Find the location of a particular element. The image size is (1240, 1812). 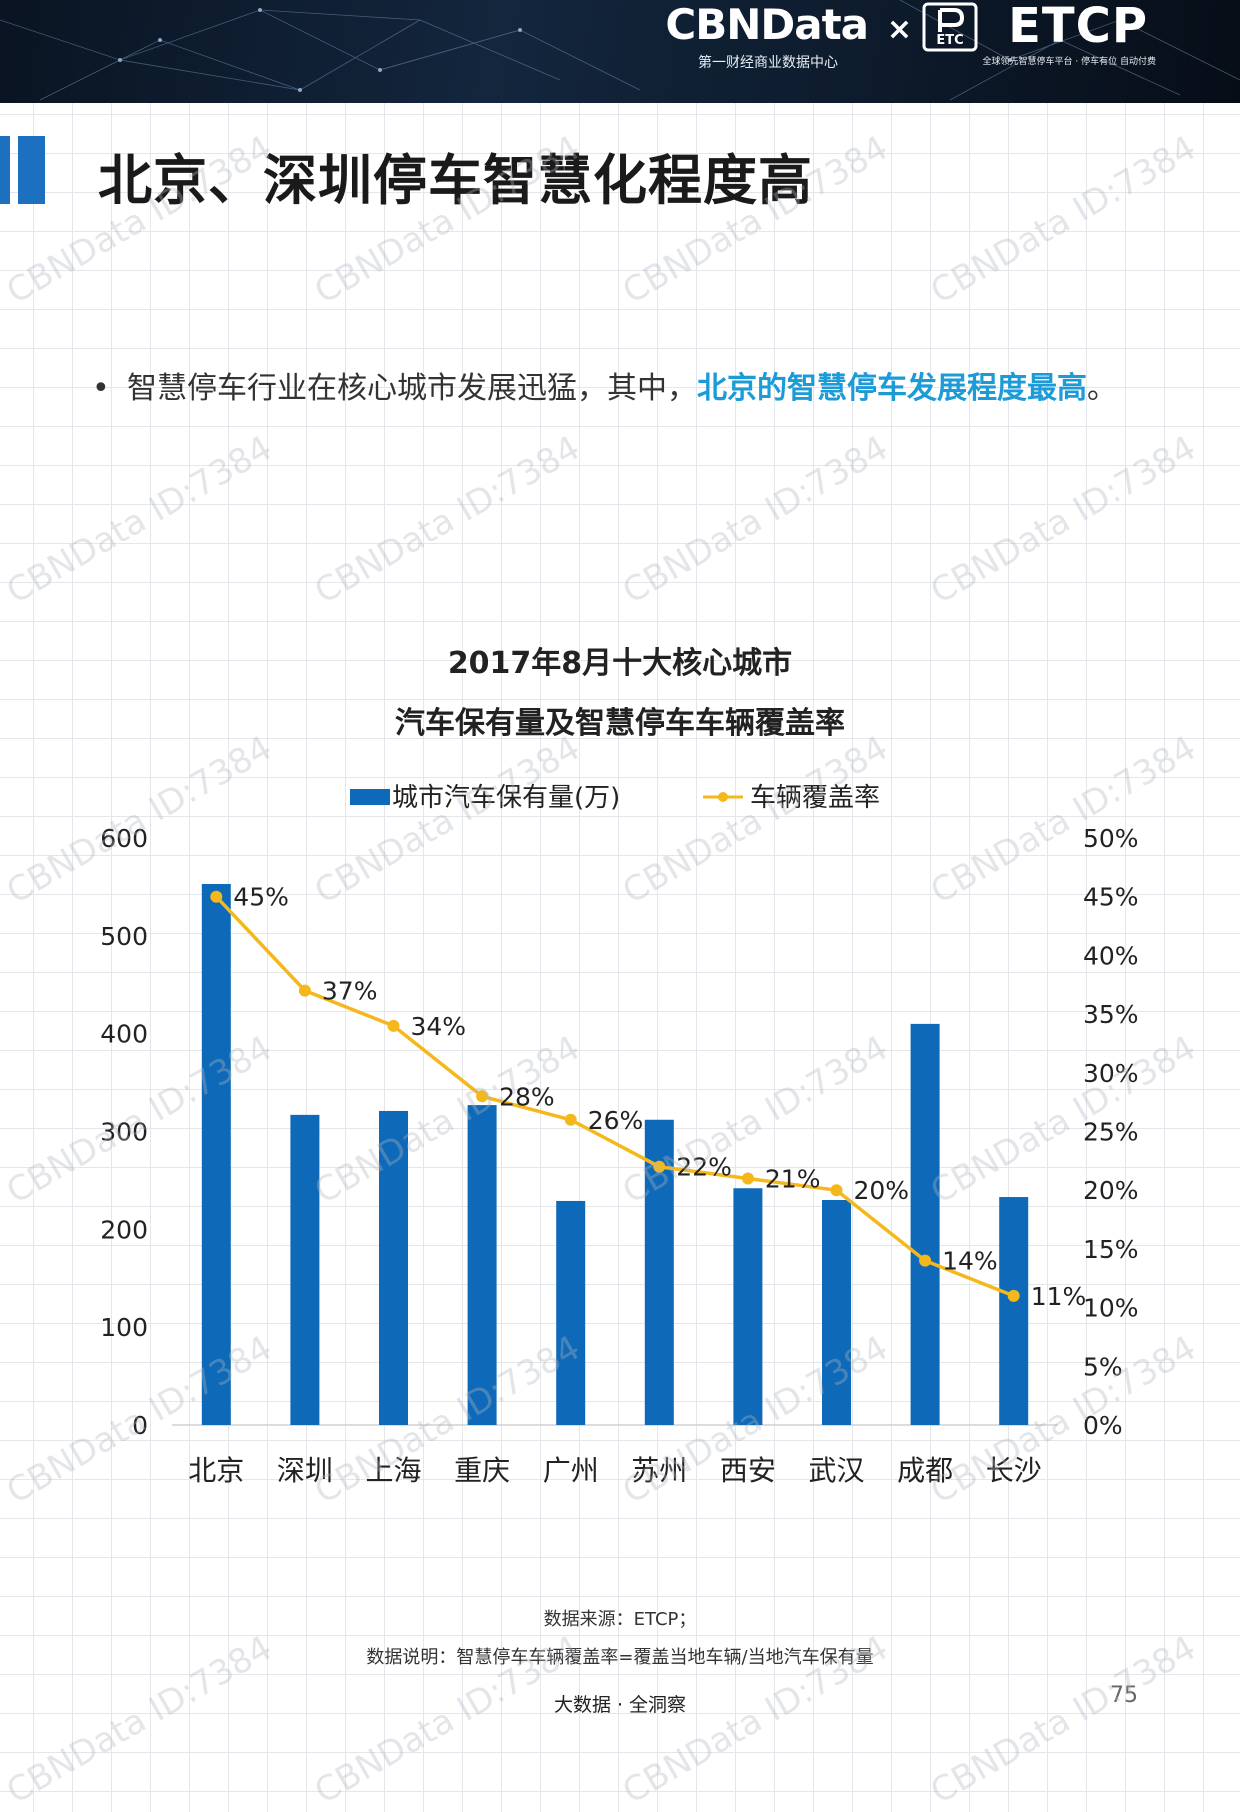

right-tick-label: 50% is located at coordinates (1111, 838).